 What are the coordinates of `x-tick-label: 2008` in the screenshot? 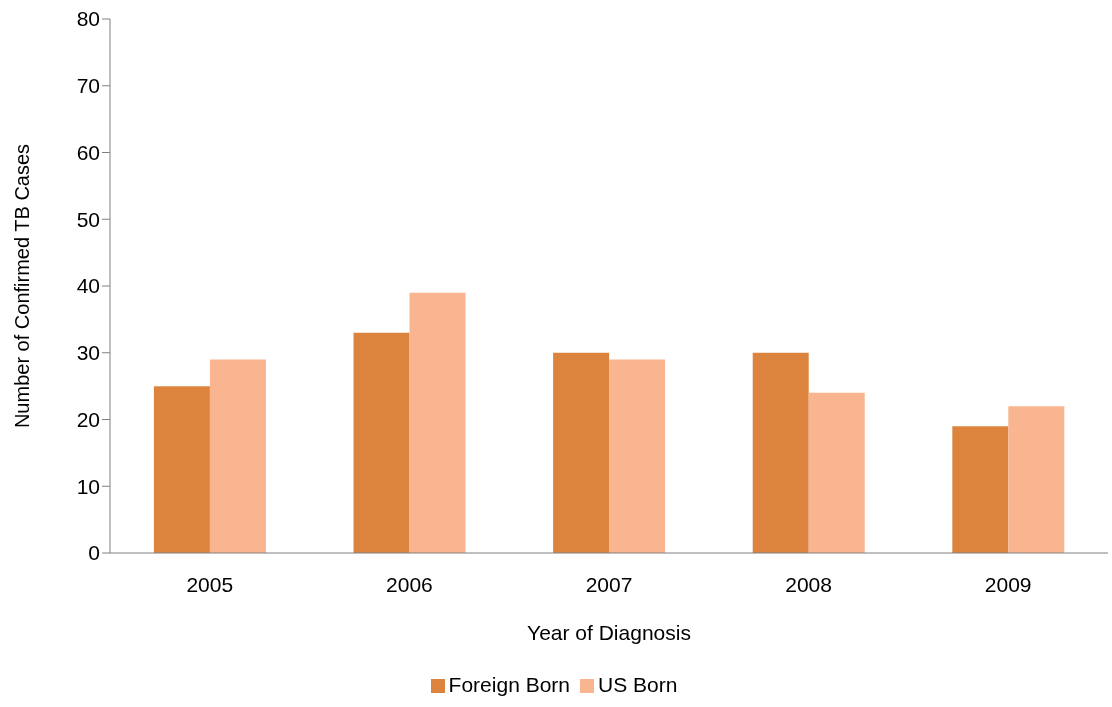 It's located at (808, 584).